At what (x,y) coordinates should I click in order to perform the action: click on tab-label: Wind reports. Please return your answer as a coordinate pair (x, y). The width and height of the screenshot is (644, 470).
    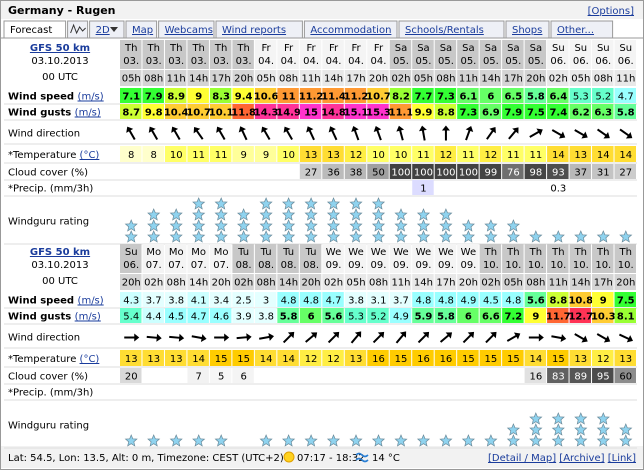
    Looking at the image, I should click on (254, 30).